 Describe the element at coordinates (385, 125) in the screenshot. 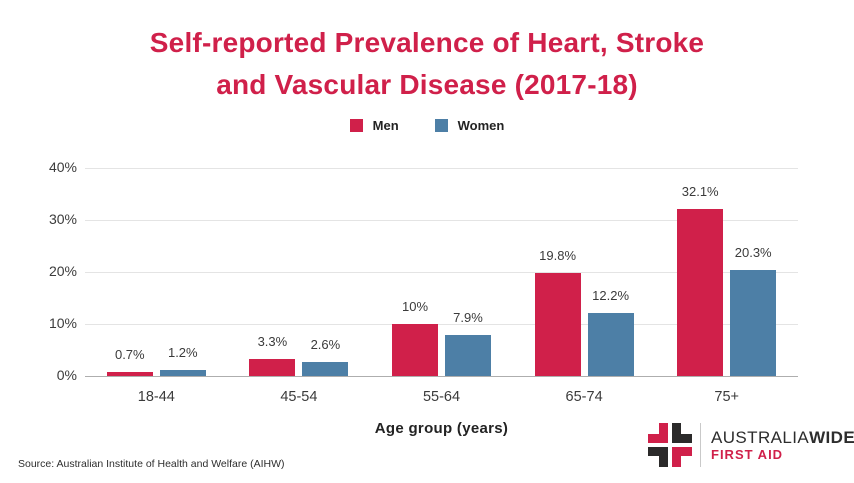

I see `legend-label-men: Men` at that location.